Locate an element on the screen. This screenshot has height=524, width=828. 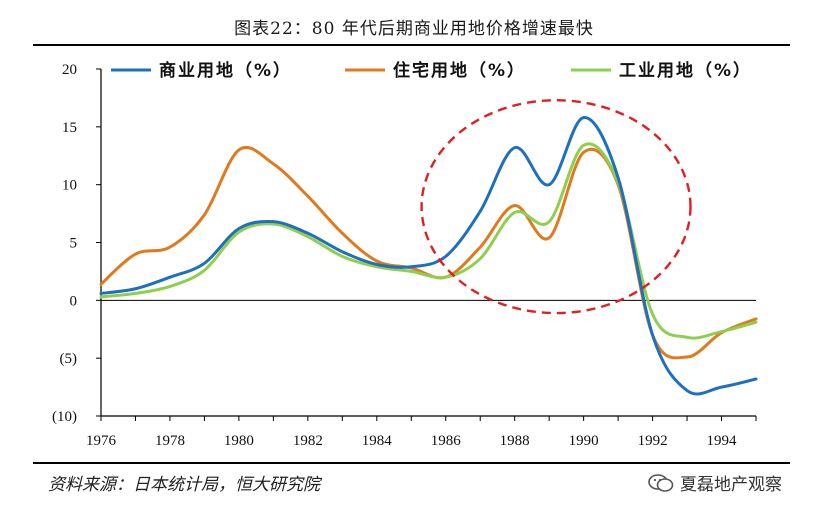
x-tick-label: 1992 is located at coordinates (653, 441).